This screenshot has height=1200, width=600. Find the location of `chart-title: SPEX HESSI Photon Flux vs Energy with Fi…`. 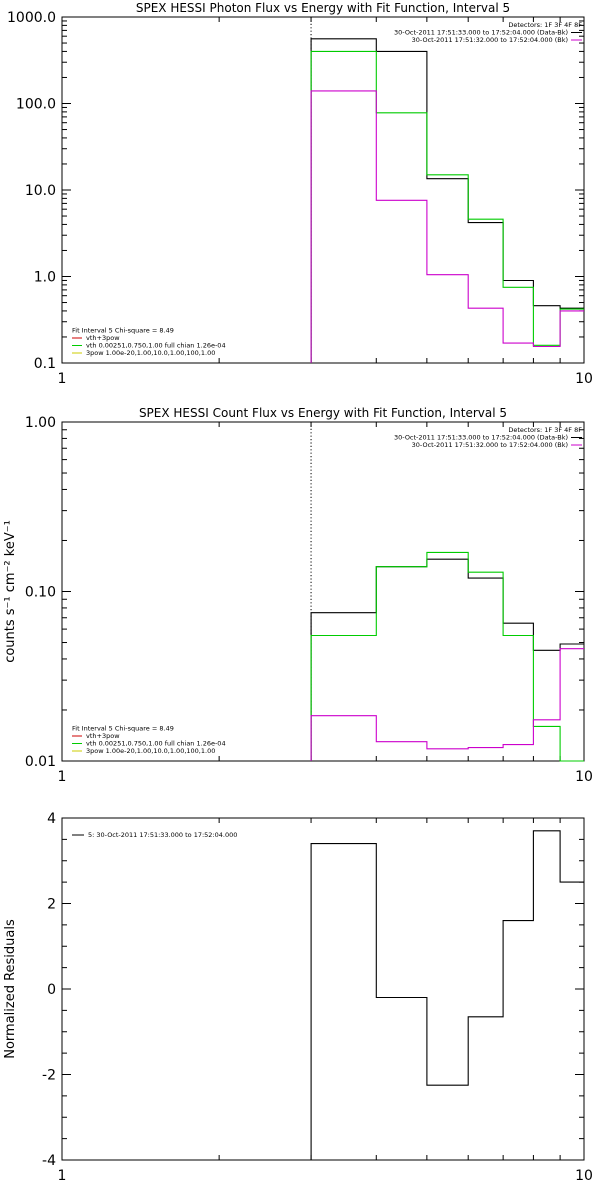

chart-title: SPEX HESSI Photon Flux vs Energy with Fi… is located at coordinates (323, 8).